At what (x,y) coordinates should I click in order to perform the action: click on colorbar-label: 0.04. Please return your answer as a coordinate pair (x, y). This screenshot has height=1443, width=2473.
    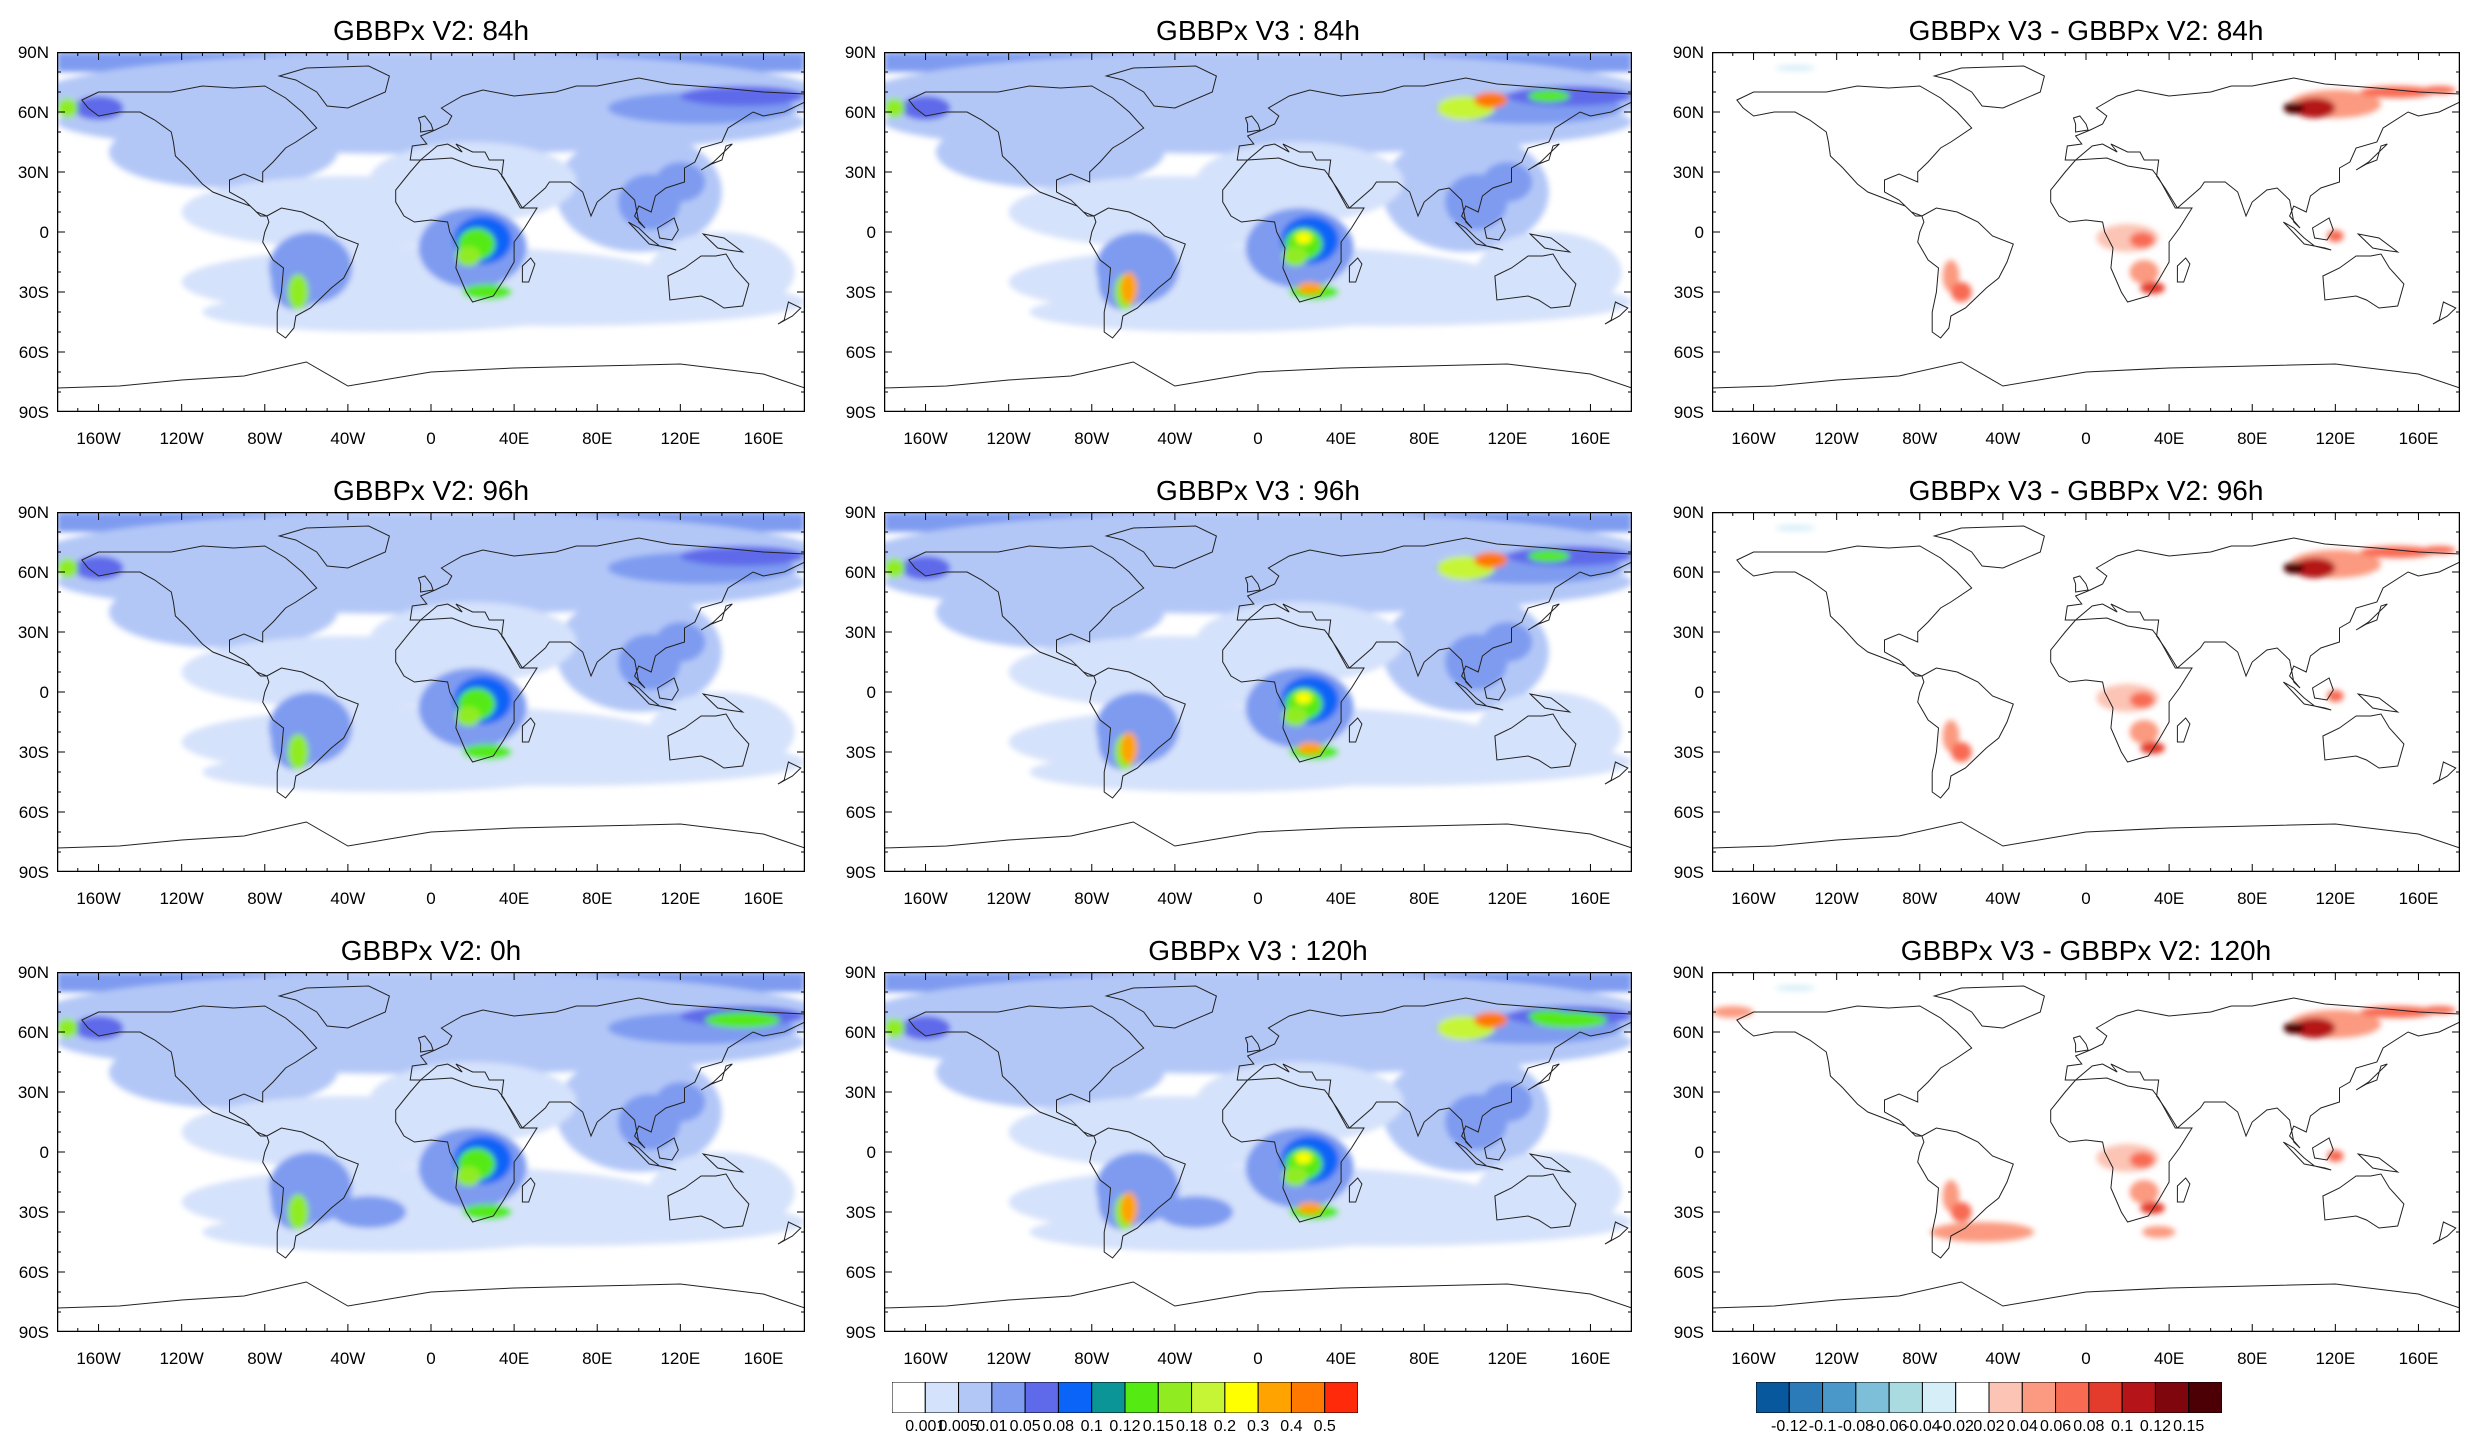
    Looking at the image, I should click on (2022, 1426).